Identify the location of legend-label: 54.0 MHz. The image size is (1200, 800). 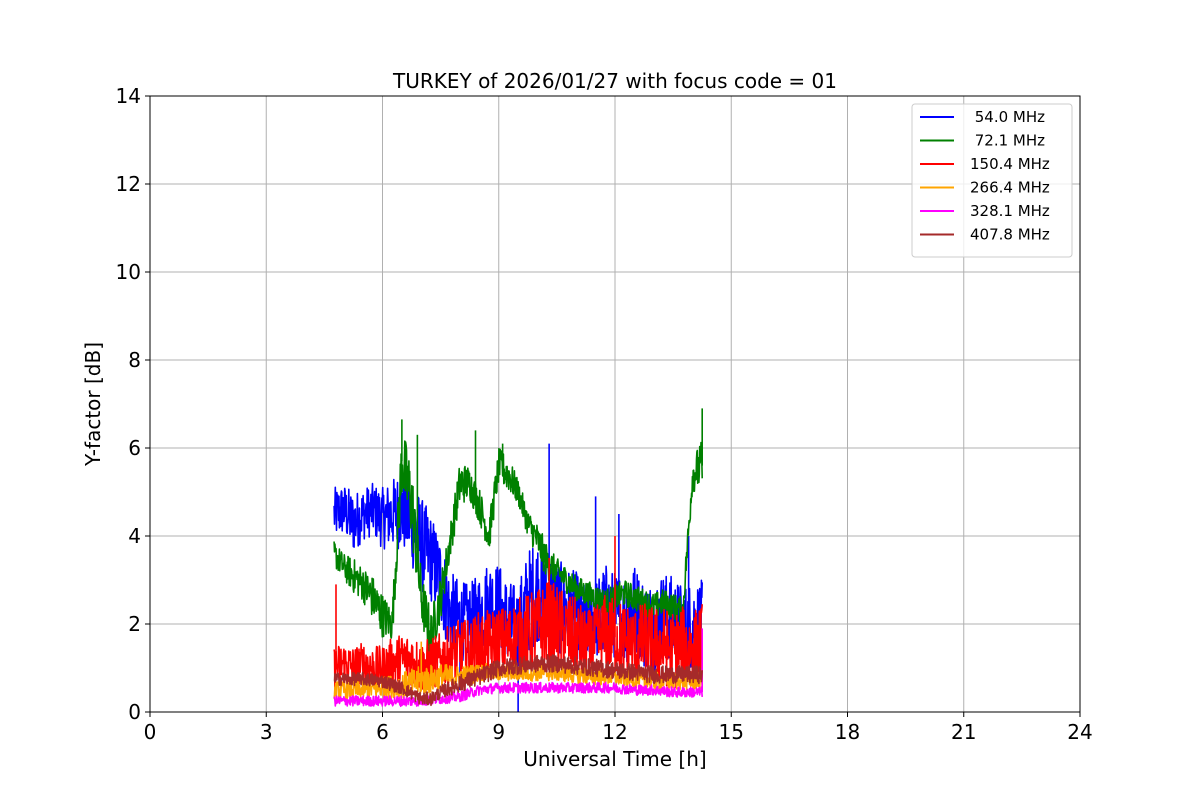
(1007, 117).